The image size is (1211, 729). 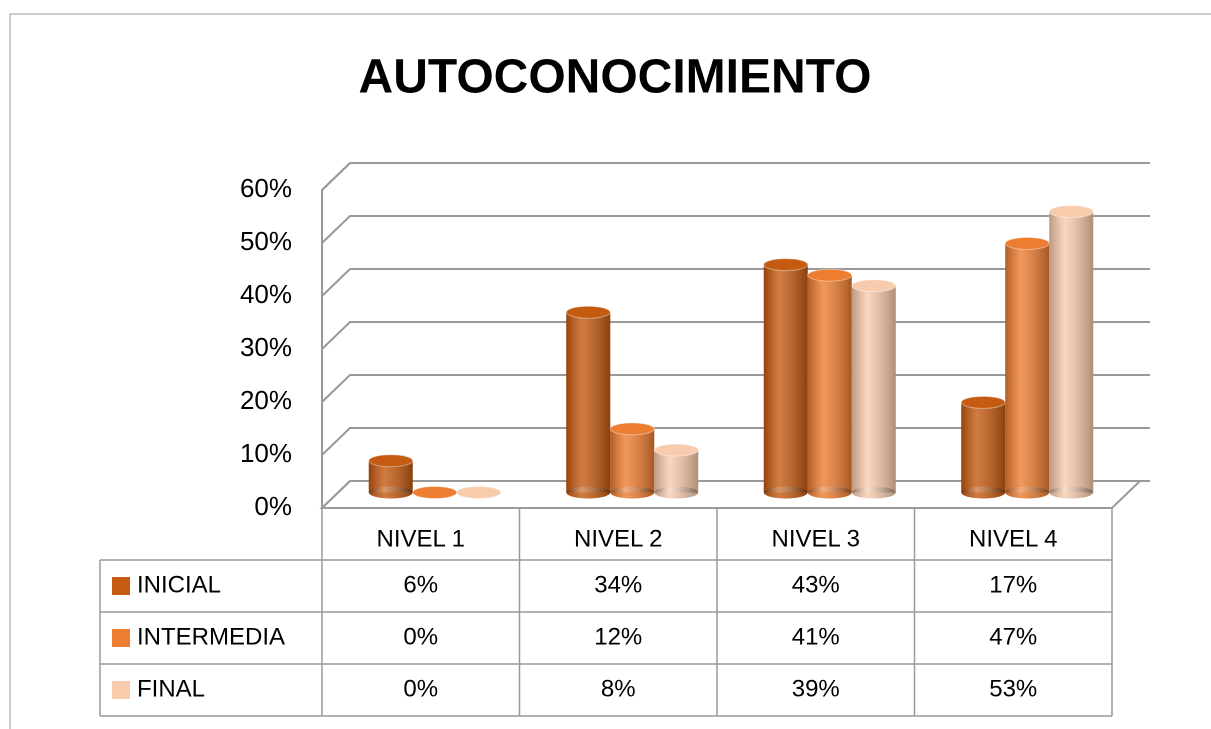 I want to click on chart-title: AUTOCONOCIMIENTO, so click(x=615, y=77).